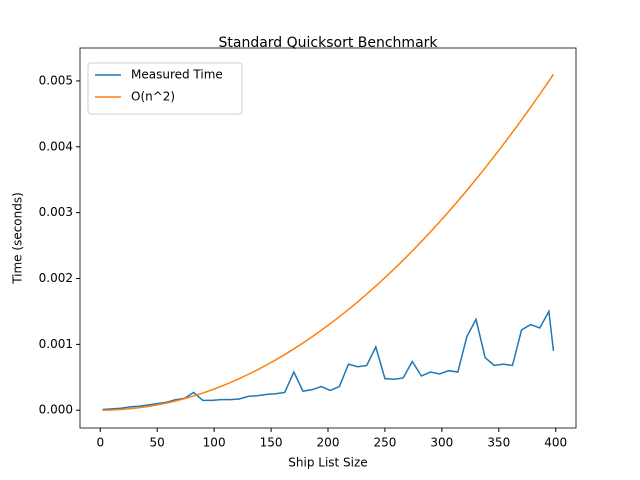  What do you see at coordinates (56, 278) in the screenshot?
I see `y-tick-label: 0.002` at bounding box center [56, 278].